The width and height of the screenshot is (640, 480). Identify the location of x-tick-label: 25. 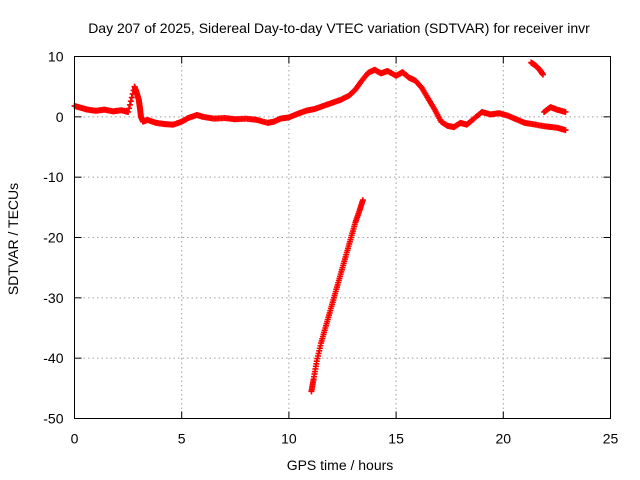
(611, 439).